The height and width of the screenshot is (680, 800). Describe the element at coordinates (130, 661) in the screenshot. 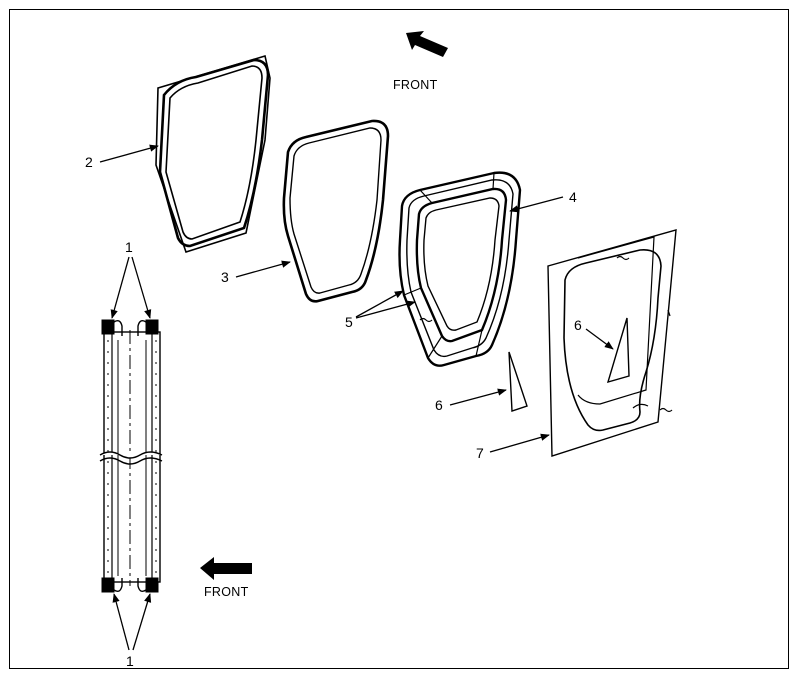

I see `callout-1-bottom: 1` at that location.